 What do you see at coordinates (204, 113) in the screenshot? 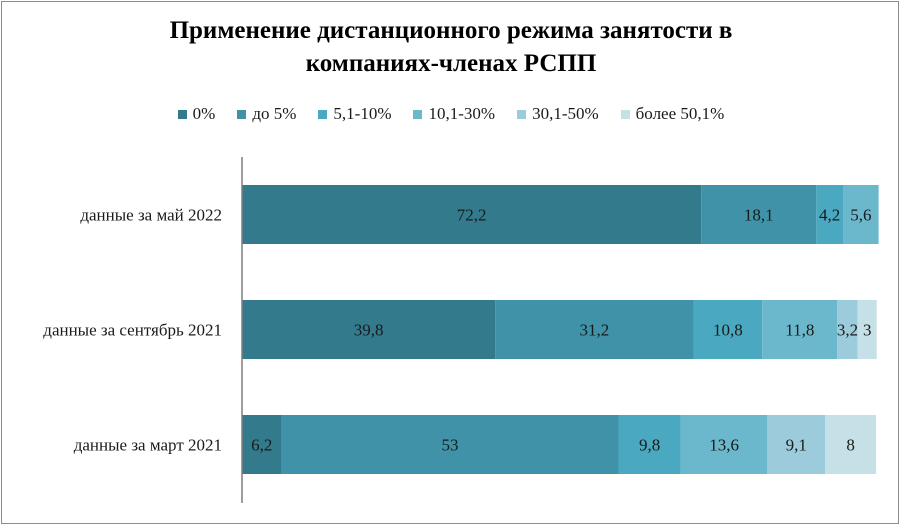
I see `legend-label: 0%` at bounding box center [204, 113].